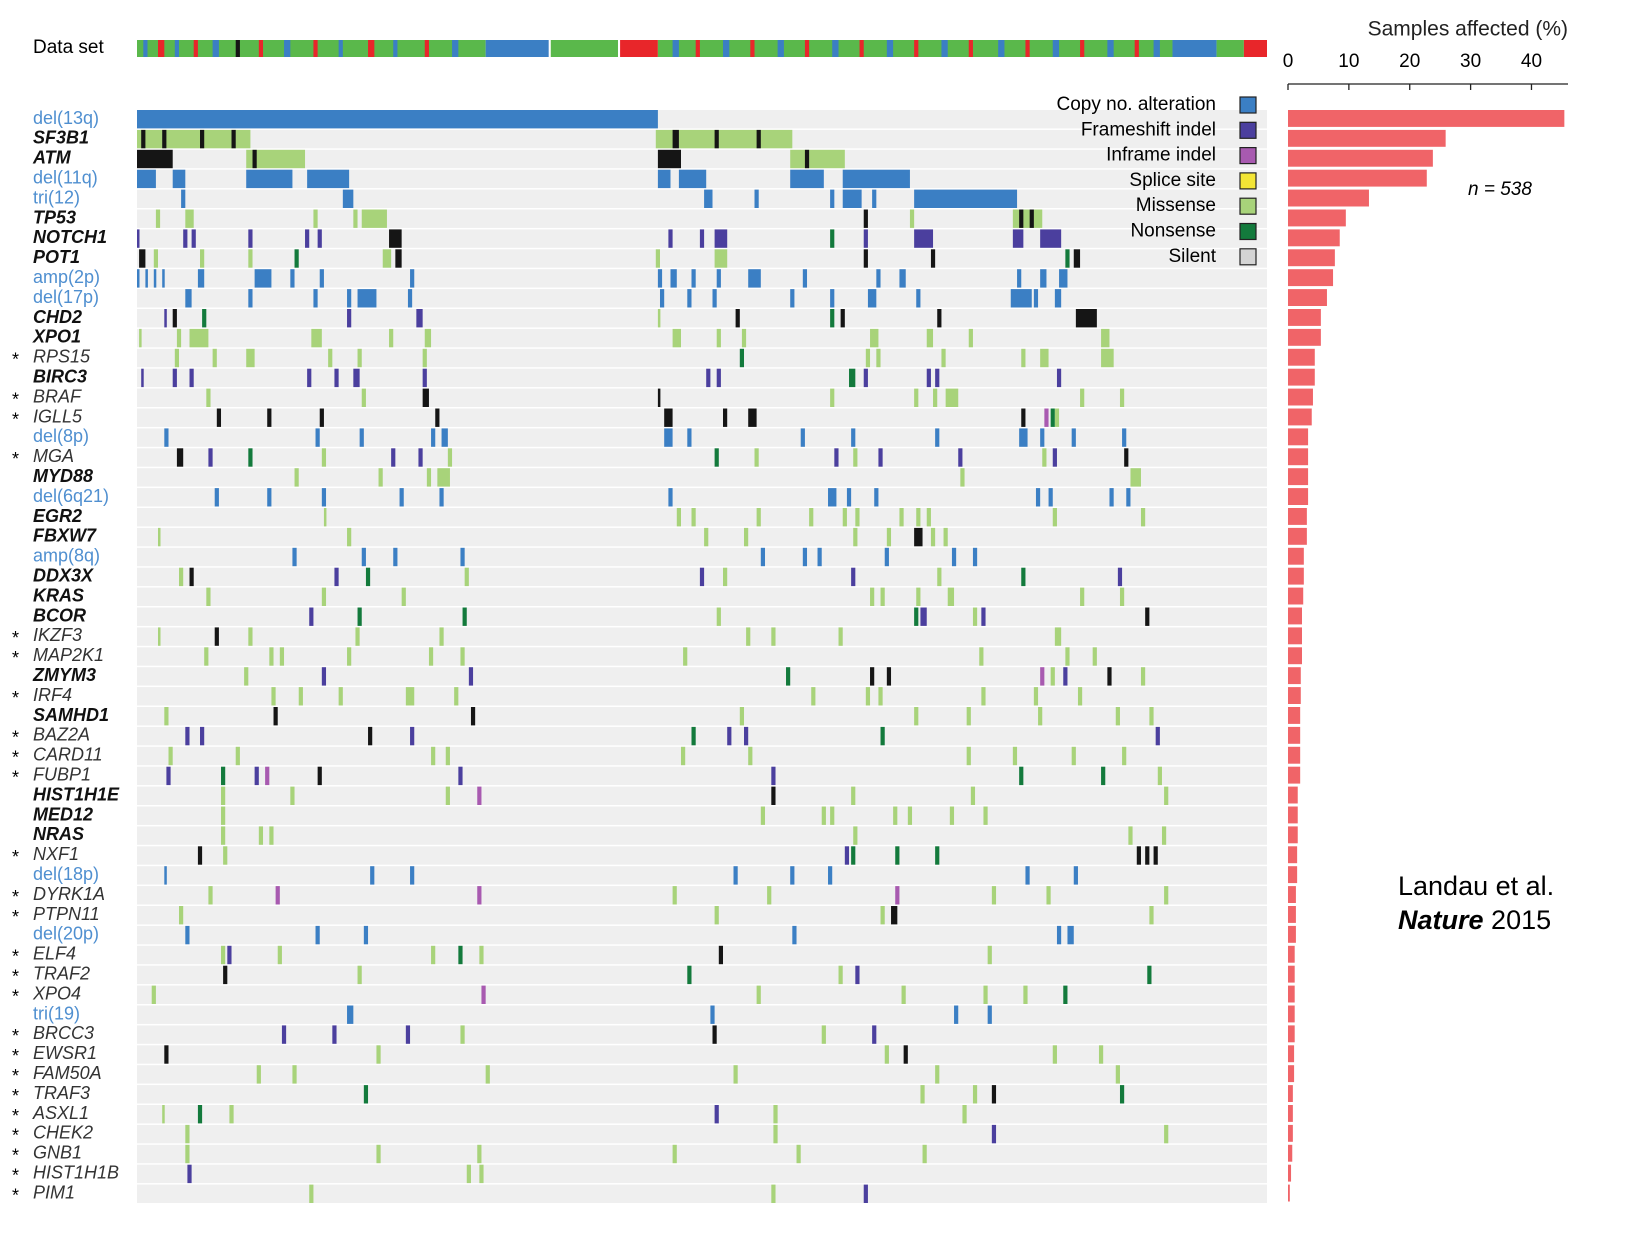  Describe the element at coordinates (61, 1093) in the screenshot. I see `row-label: TRAF3` at that location.